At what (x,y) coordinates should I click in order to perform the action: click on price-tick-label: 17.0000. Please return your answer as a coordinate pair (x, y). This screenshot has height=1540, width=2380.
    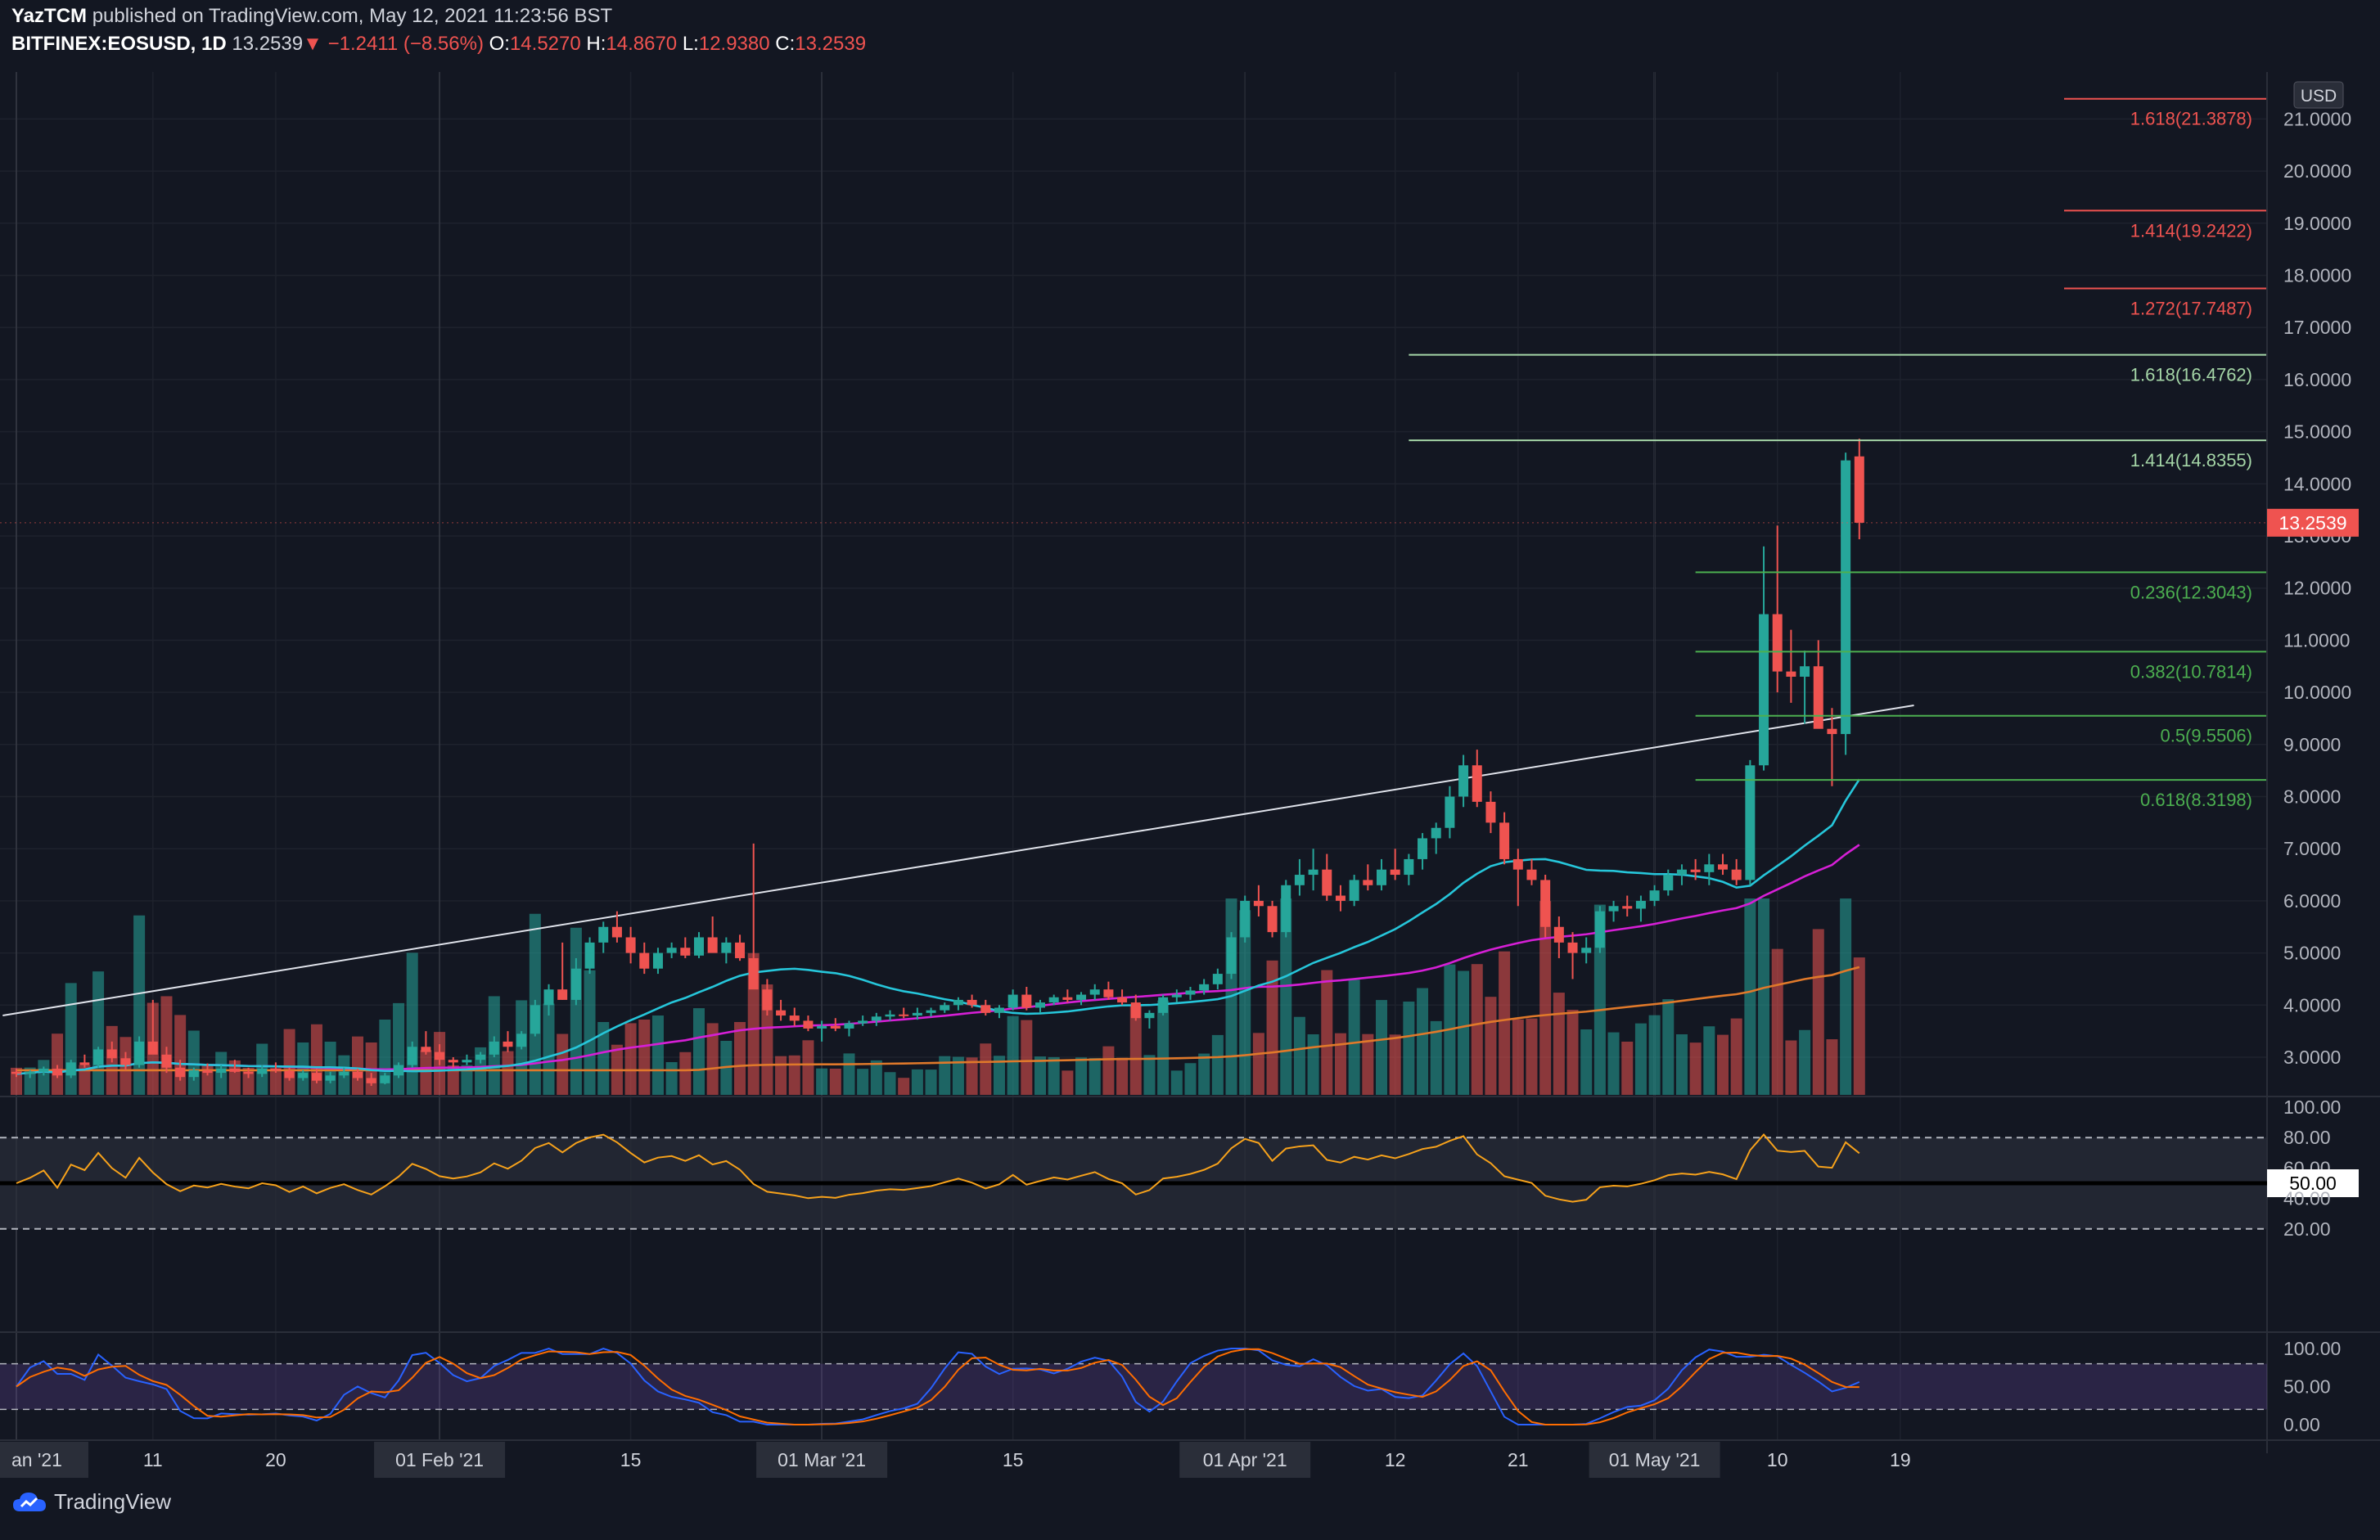
    Looking at the image, I should click on (2317, 327).